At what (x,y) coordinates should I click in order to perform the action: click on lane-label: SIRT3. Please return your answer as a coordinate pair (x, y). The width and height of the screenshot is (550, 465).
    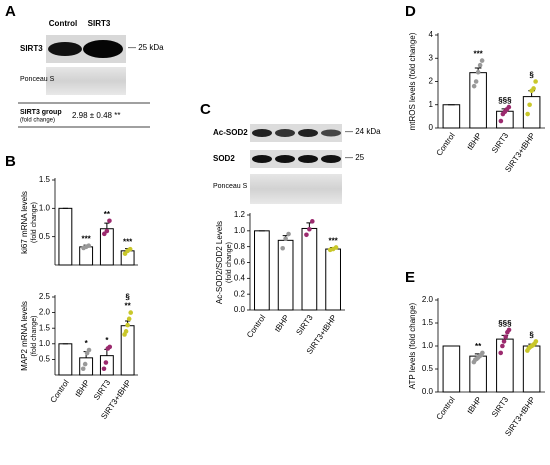
    Looking at the image, I should click on (99, 23).